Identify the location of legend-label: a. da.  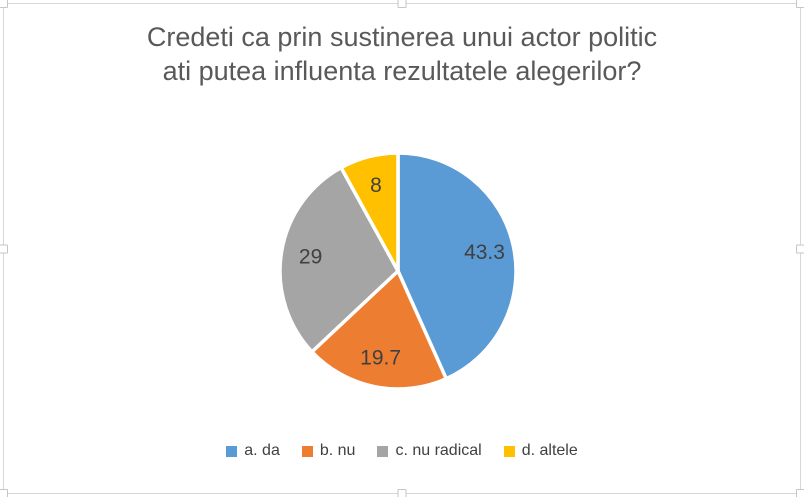
(262, 450).